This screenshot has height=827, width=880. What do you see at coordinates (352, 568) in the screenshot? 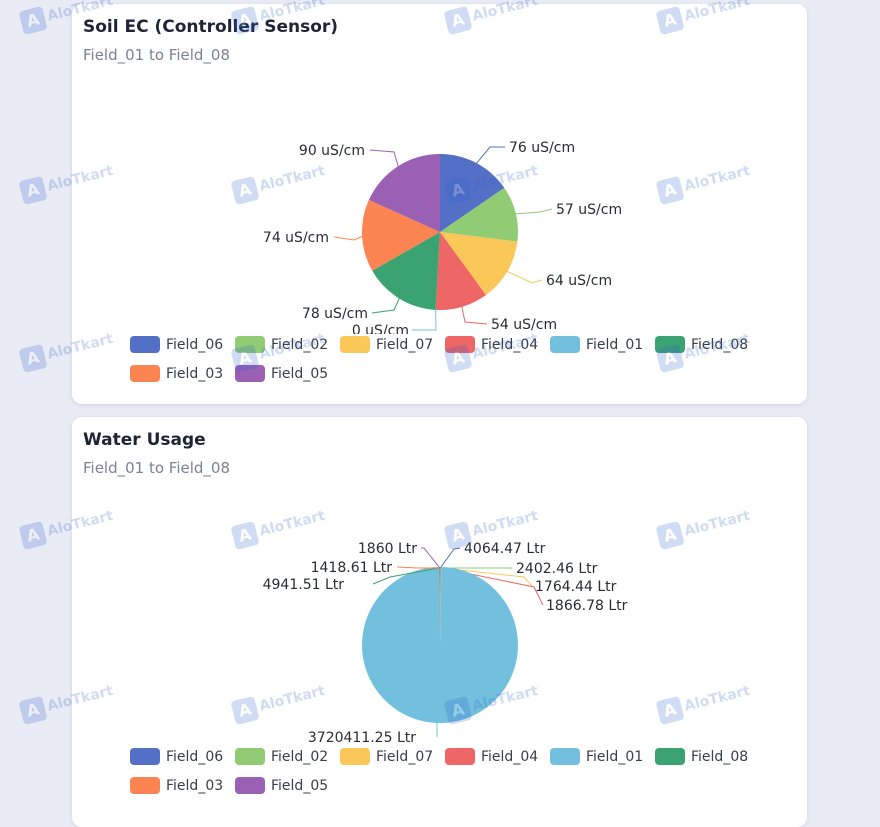
I see `data-label-field-03: 1418.61 Ltr` at bounding box center [352, 568].